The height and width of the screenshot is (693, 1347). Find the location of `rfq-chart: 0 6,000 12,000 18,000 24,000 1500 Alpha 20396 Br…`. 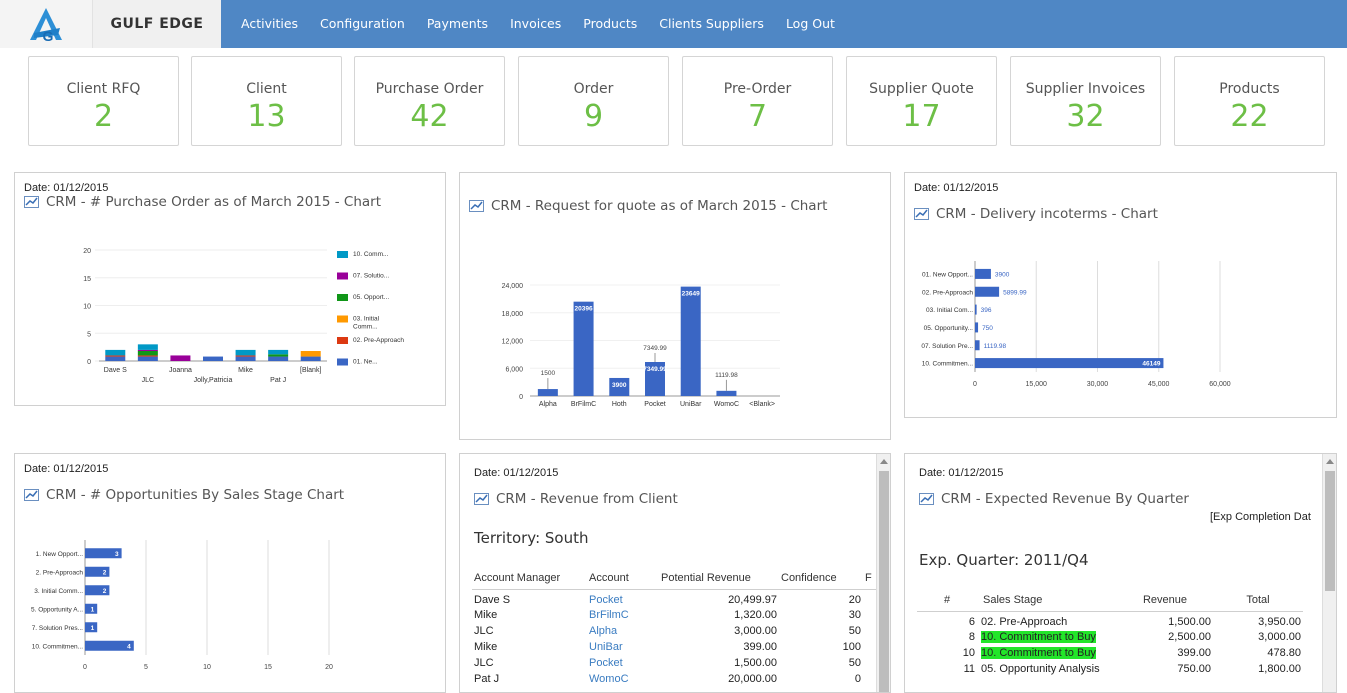

rfq-chart: 0 6,000 12,000 18,000 24,000 1500 Alpha 20396 Br… is located at coordinates (641, 345).